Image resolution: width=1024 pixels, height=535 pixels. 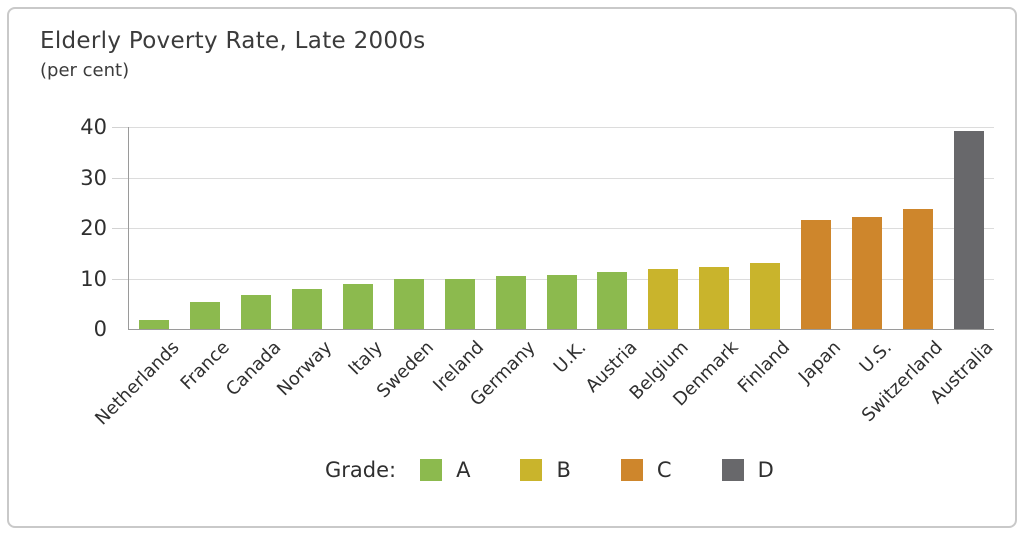 I want to click on legend-label-c: C, so click(x=664, y=470).